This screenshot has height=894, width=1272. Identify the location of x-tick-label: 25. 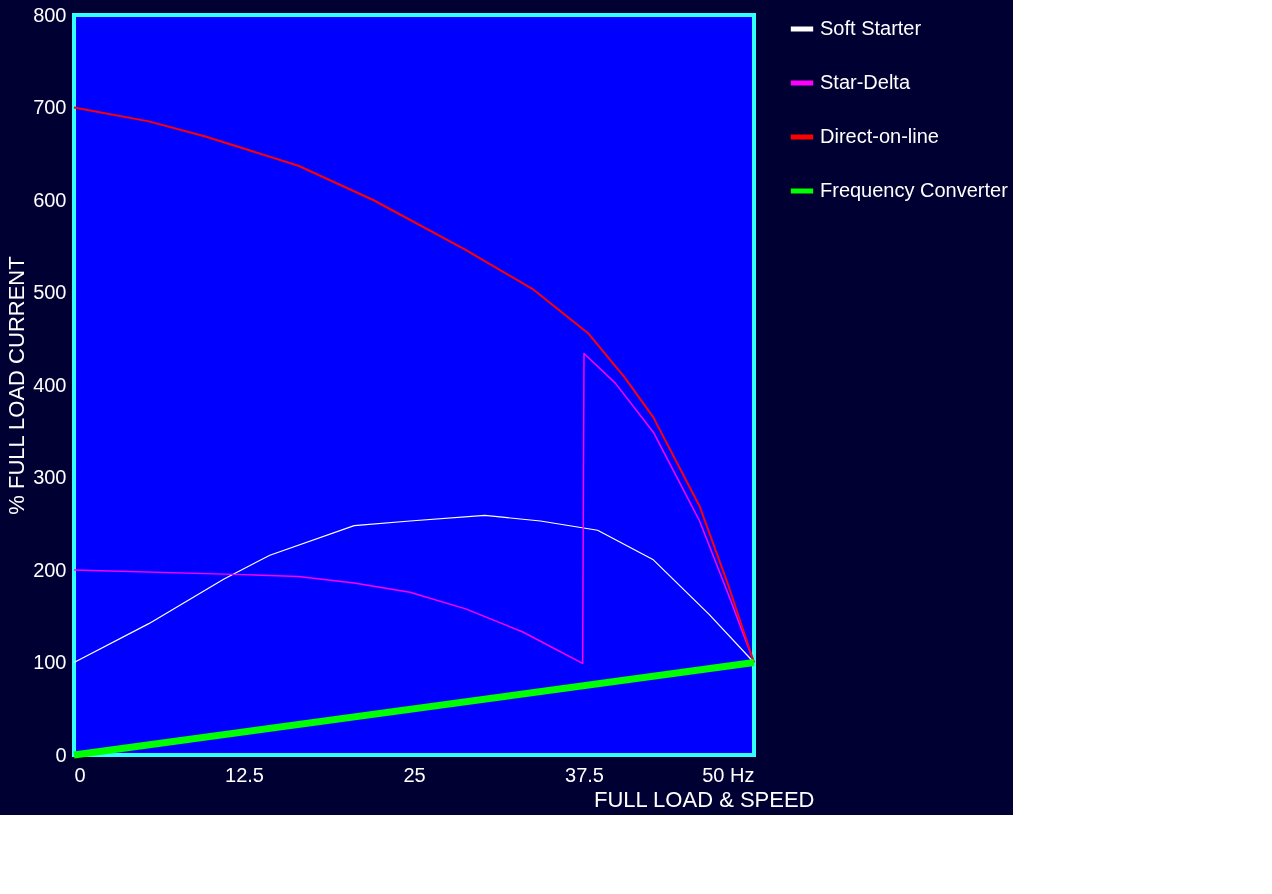
(414, 774).